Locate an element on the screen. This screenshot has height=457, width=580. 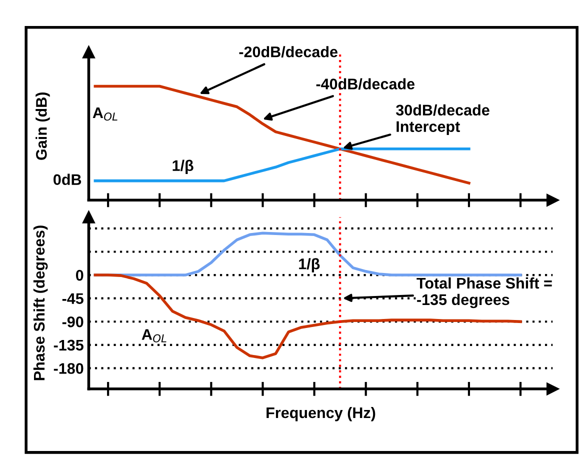
y-tick-label: -180 is located at coordinates (69, 368).